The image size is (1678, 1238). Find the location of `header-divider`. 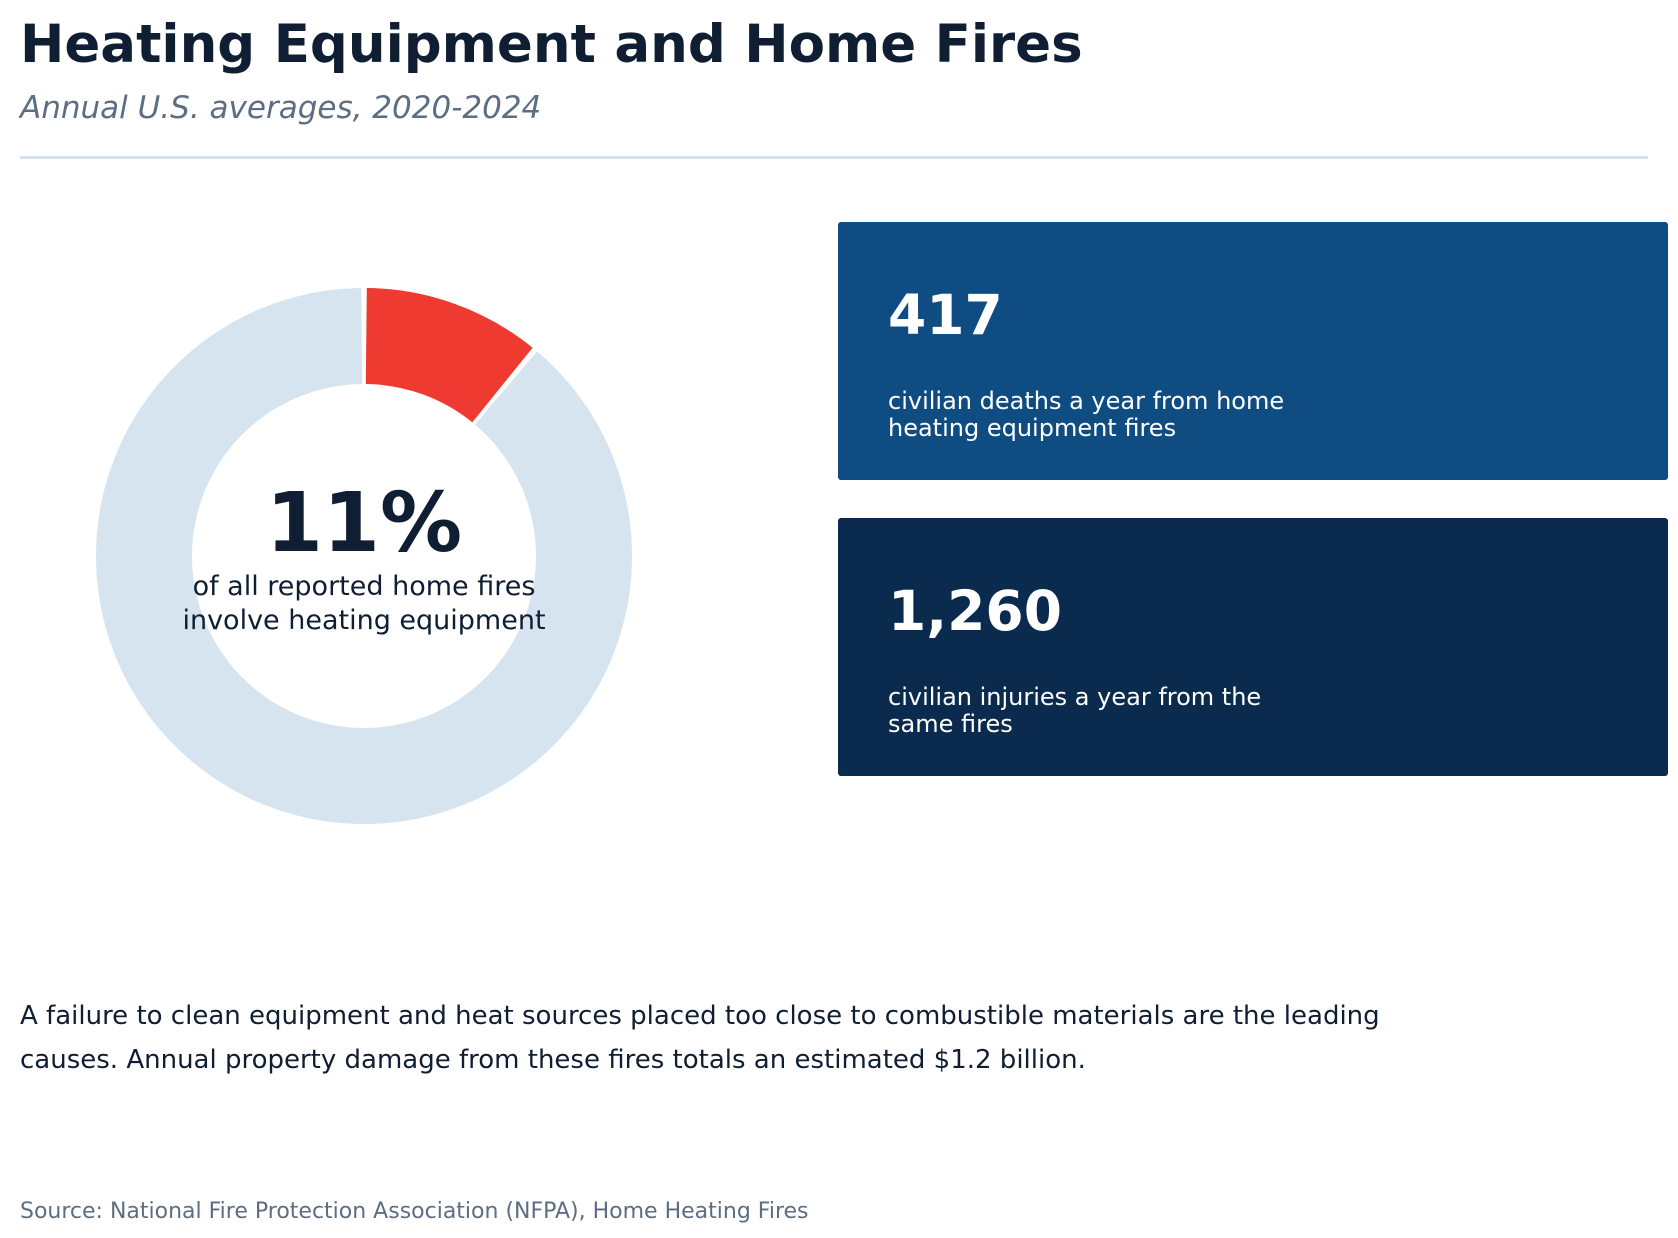

header-divider is located at coordinates (834, 157).